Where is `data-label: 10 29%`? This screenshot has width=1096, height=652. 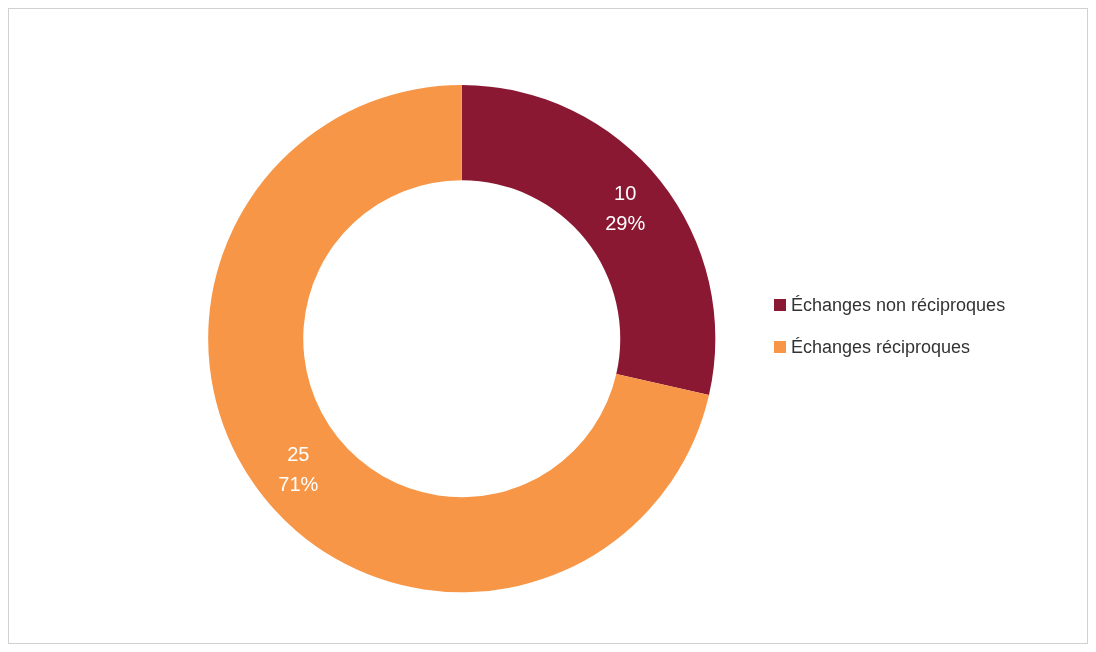
data-label: 10 29% is located at coordinates (625, 208).